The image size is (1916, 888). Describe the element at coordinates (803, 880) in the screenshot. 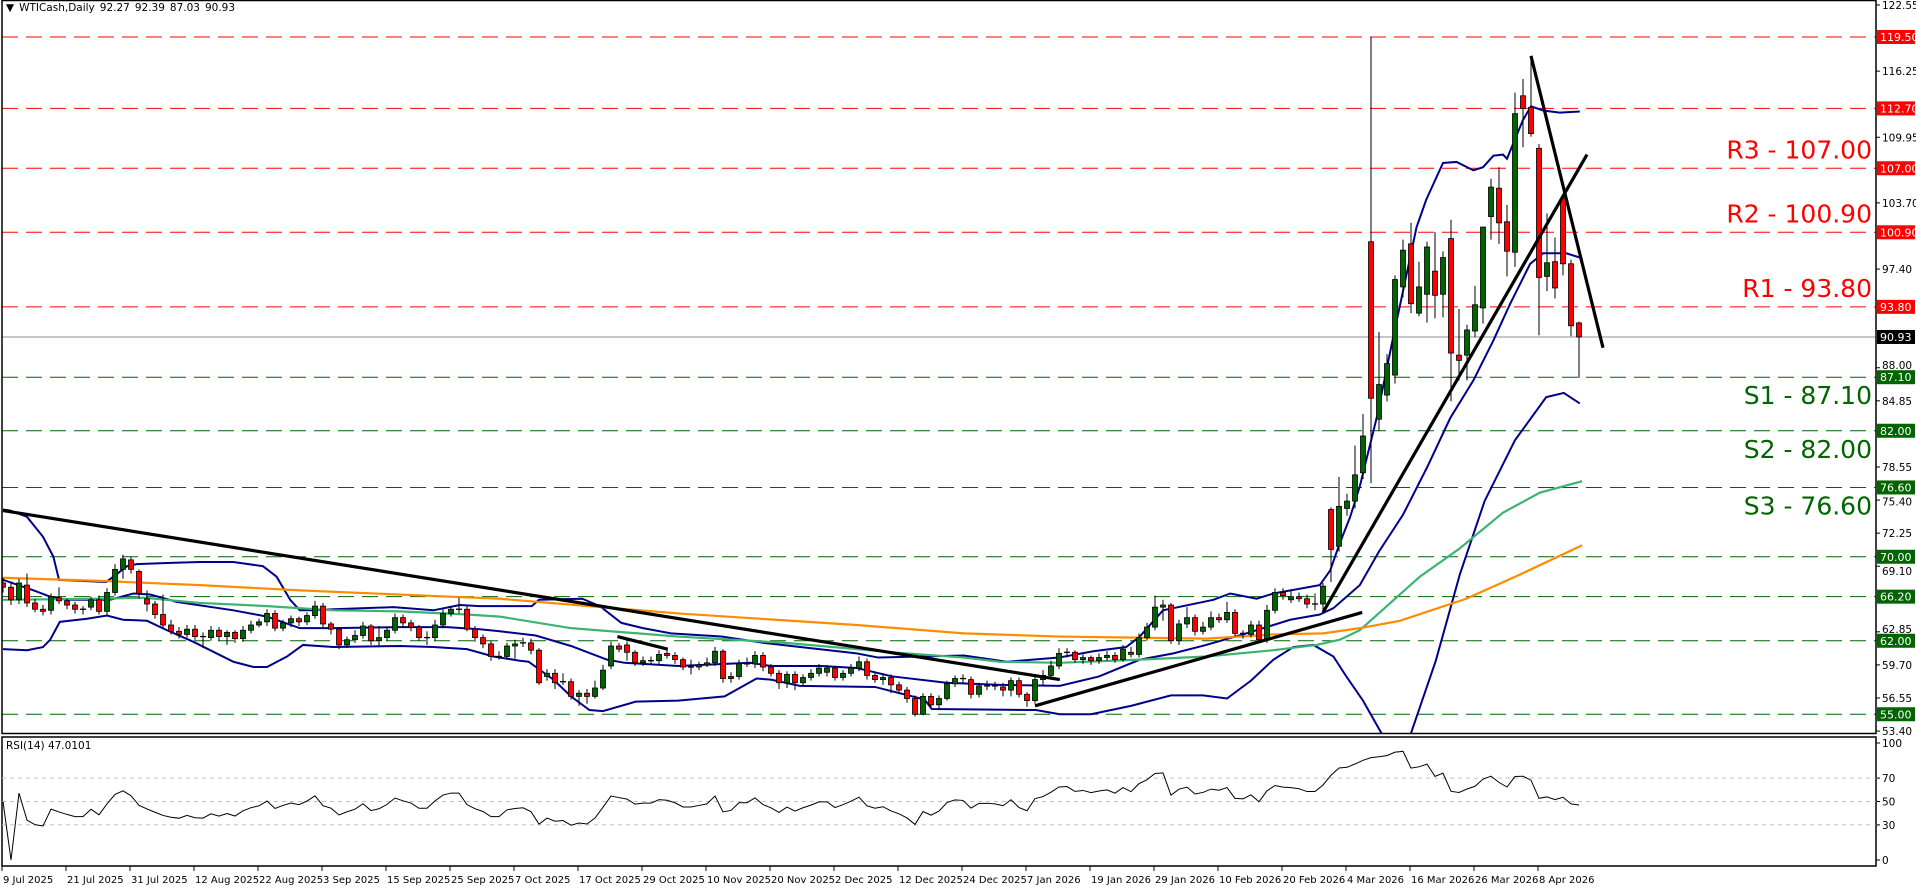

I see `date-label: 20 Nov 2025` at that location.